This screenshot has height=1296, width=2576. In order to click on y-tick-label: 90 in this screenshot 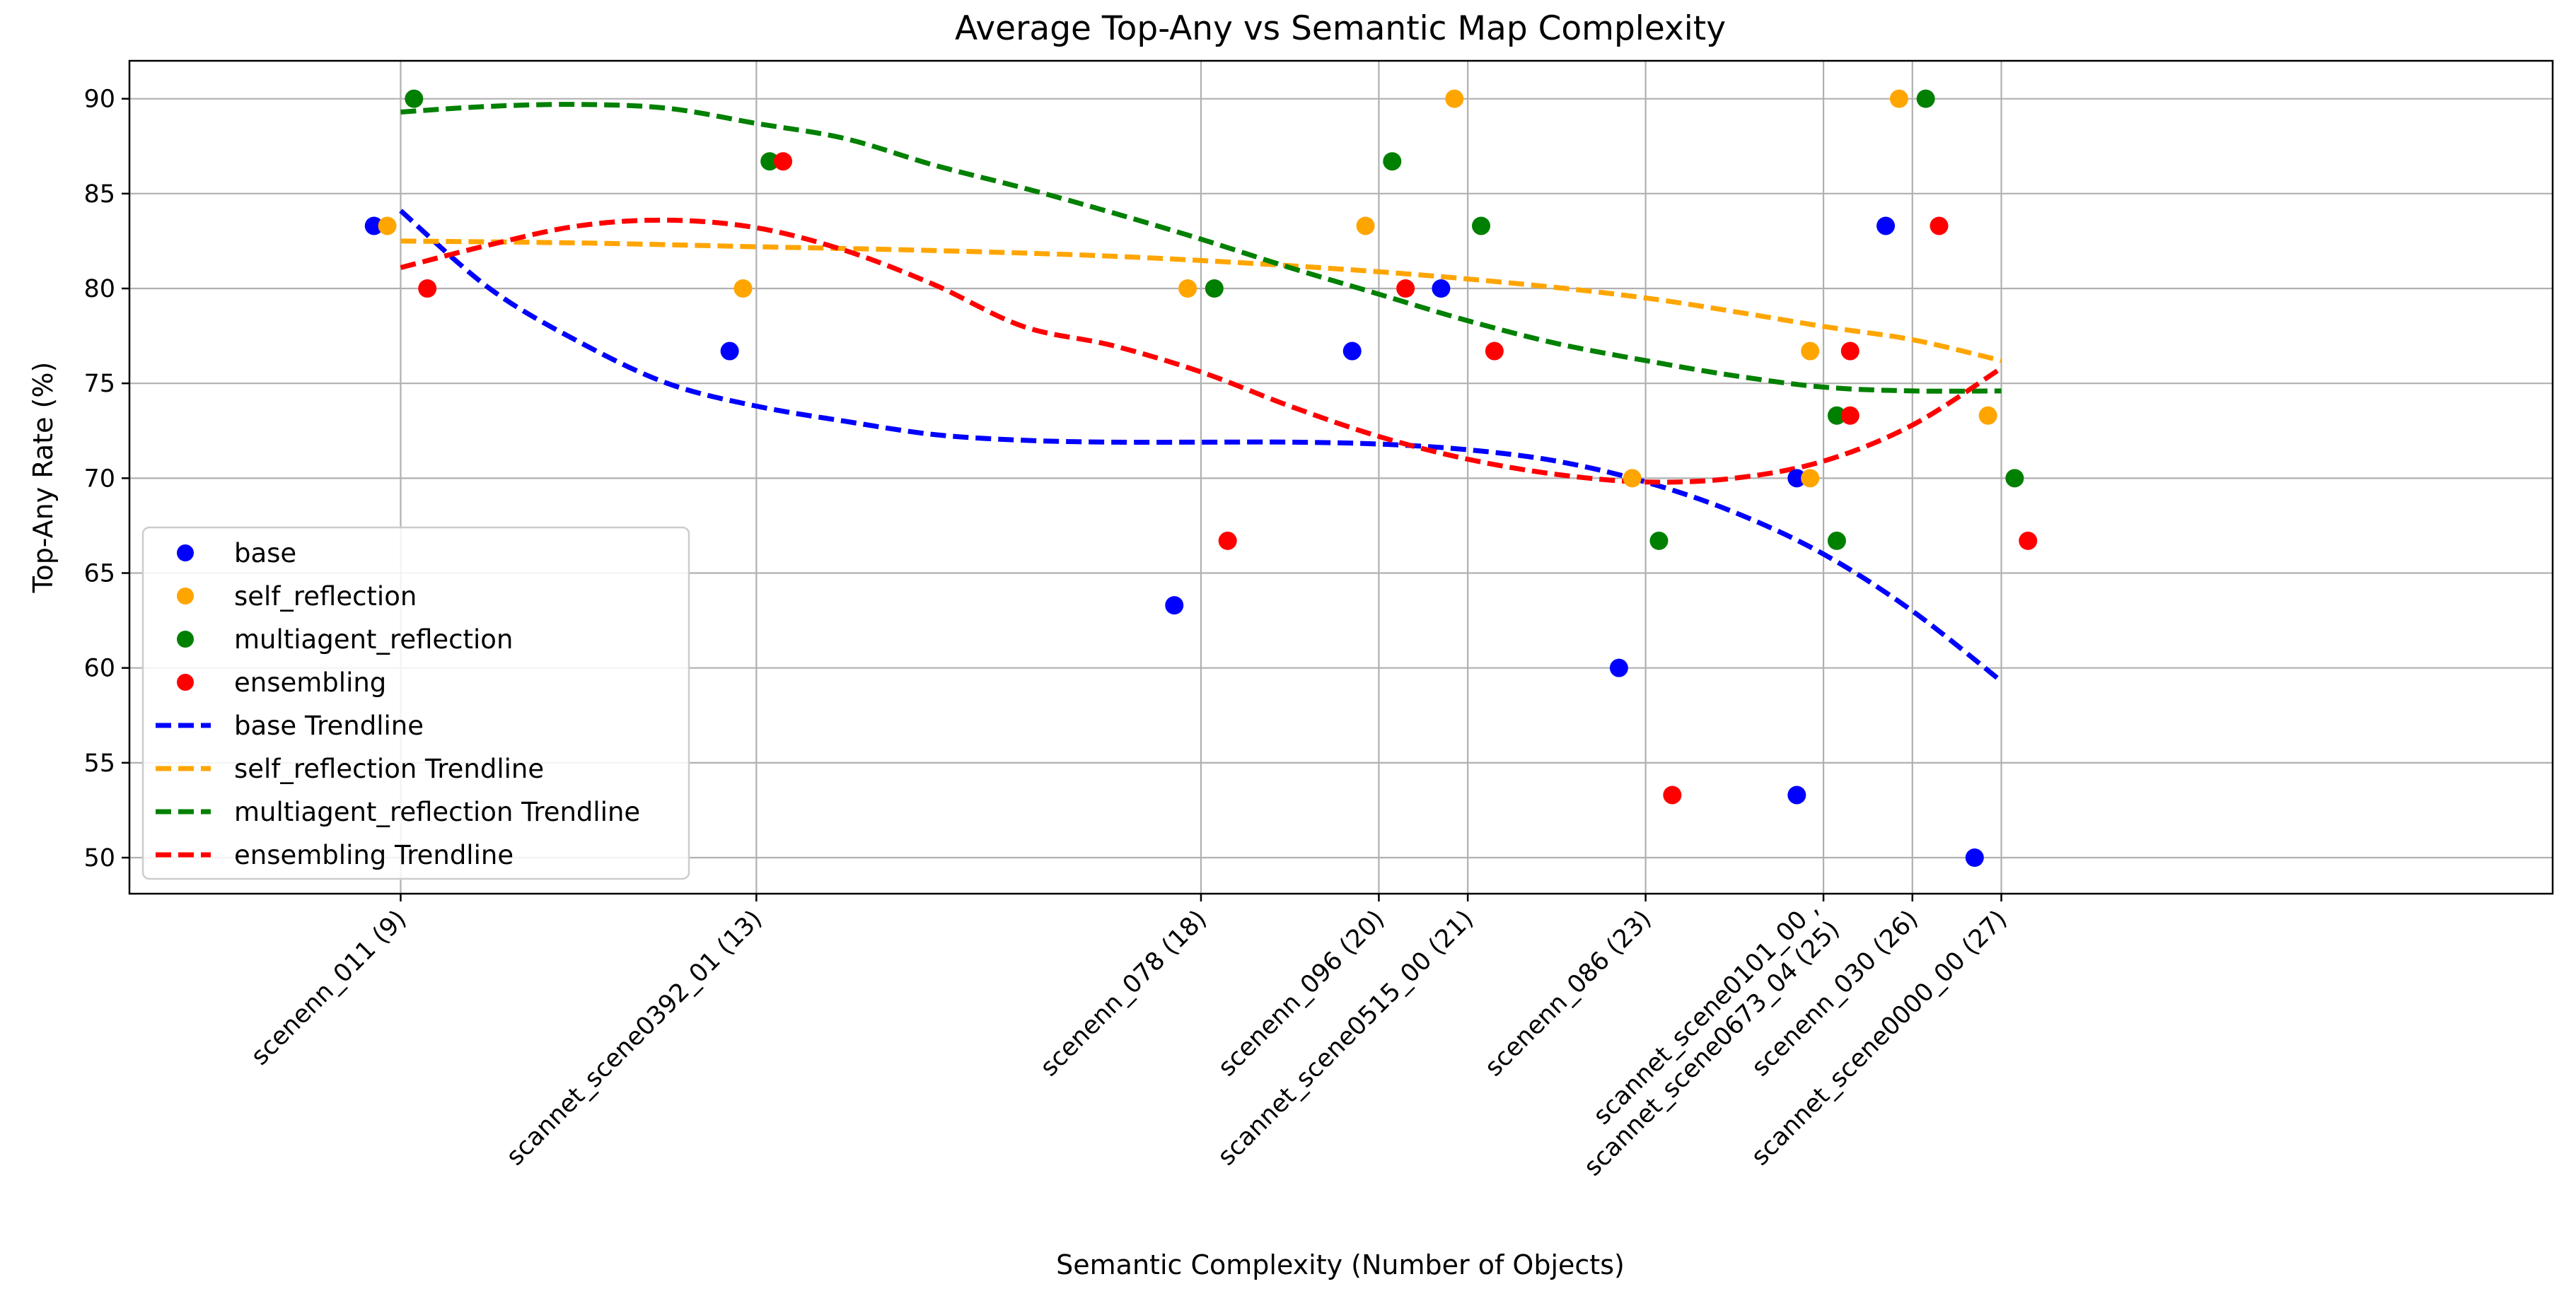, I will do `click(99, 100)`.